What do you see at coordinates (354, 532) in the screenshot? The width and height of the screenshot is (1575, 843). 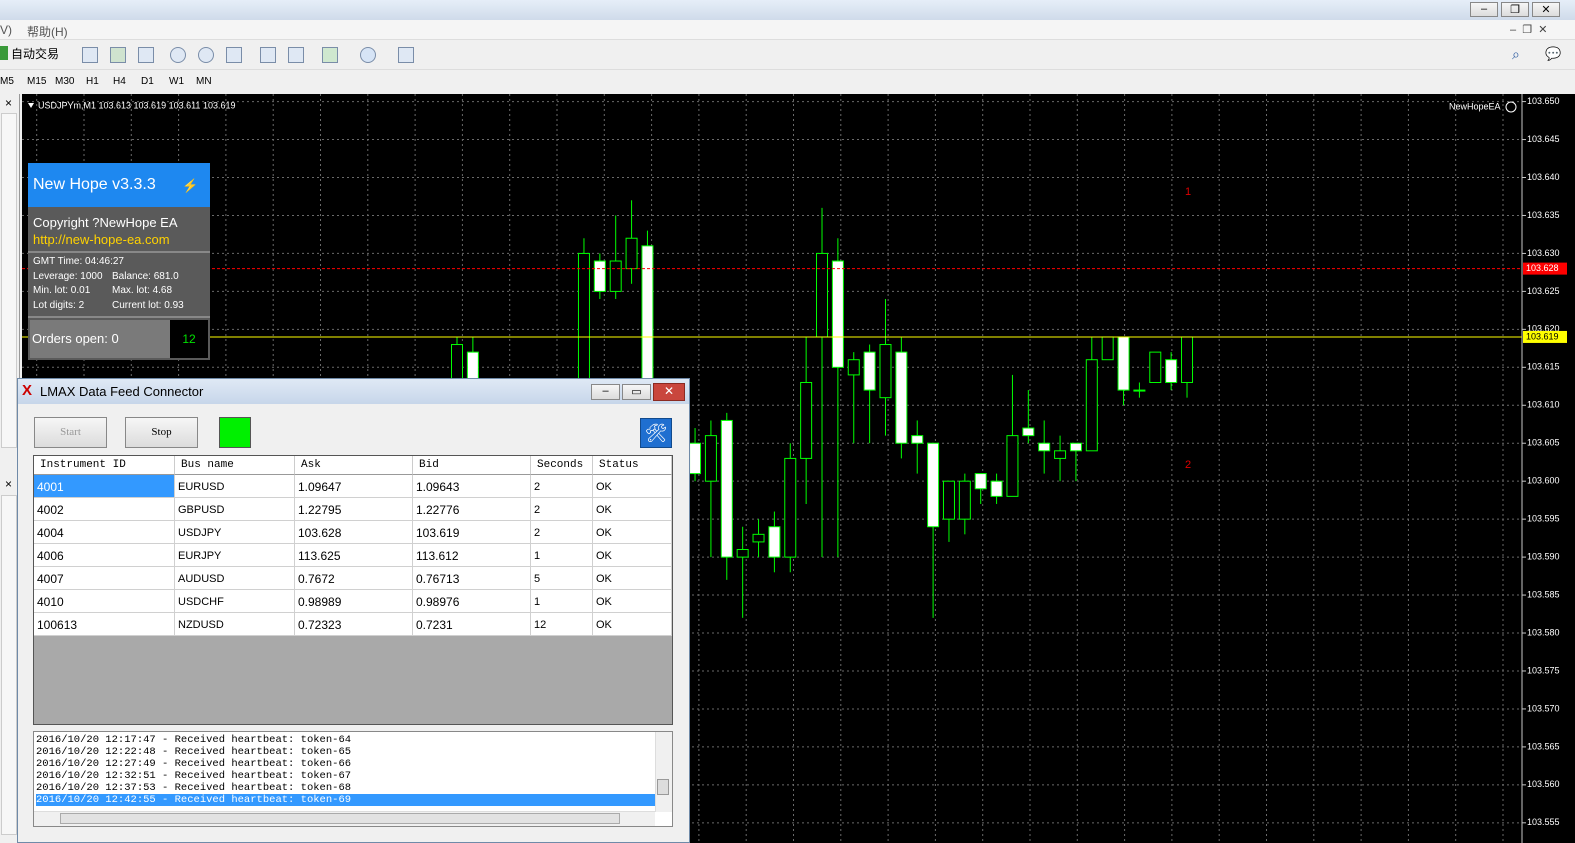 I see `table-cell: 103.628` at bounding box center [354, 532].